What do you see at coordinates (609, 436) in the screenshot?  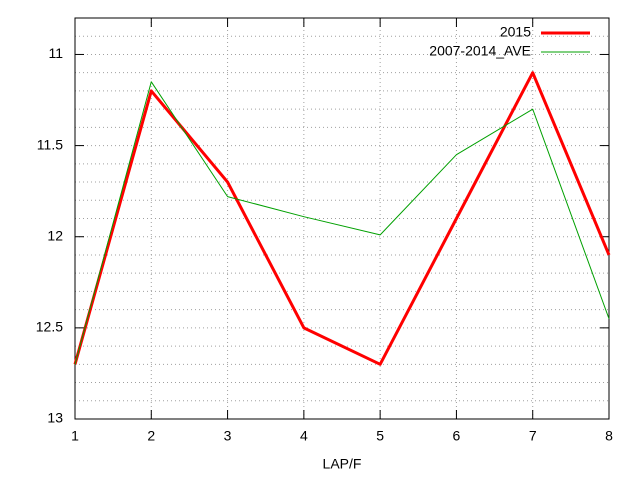 I see `x-tick-label: 8` at bounding box center [609, 436].